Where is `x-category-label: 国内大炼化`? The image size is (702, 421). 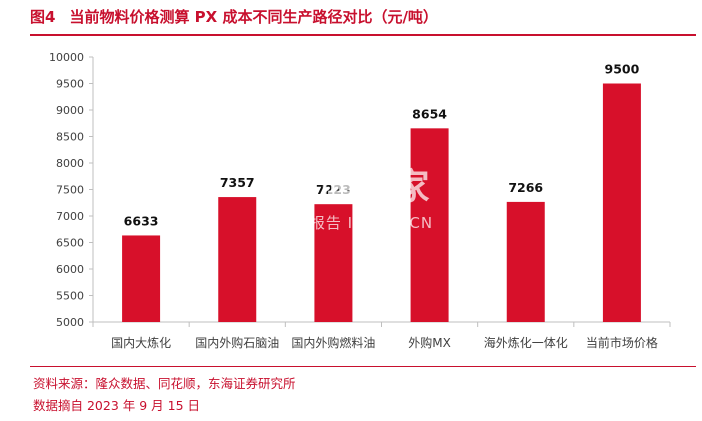 x-category-label: 国内大炼化 is located at coordinates (141, 342).